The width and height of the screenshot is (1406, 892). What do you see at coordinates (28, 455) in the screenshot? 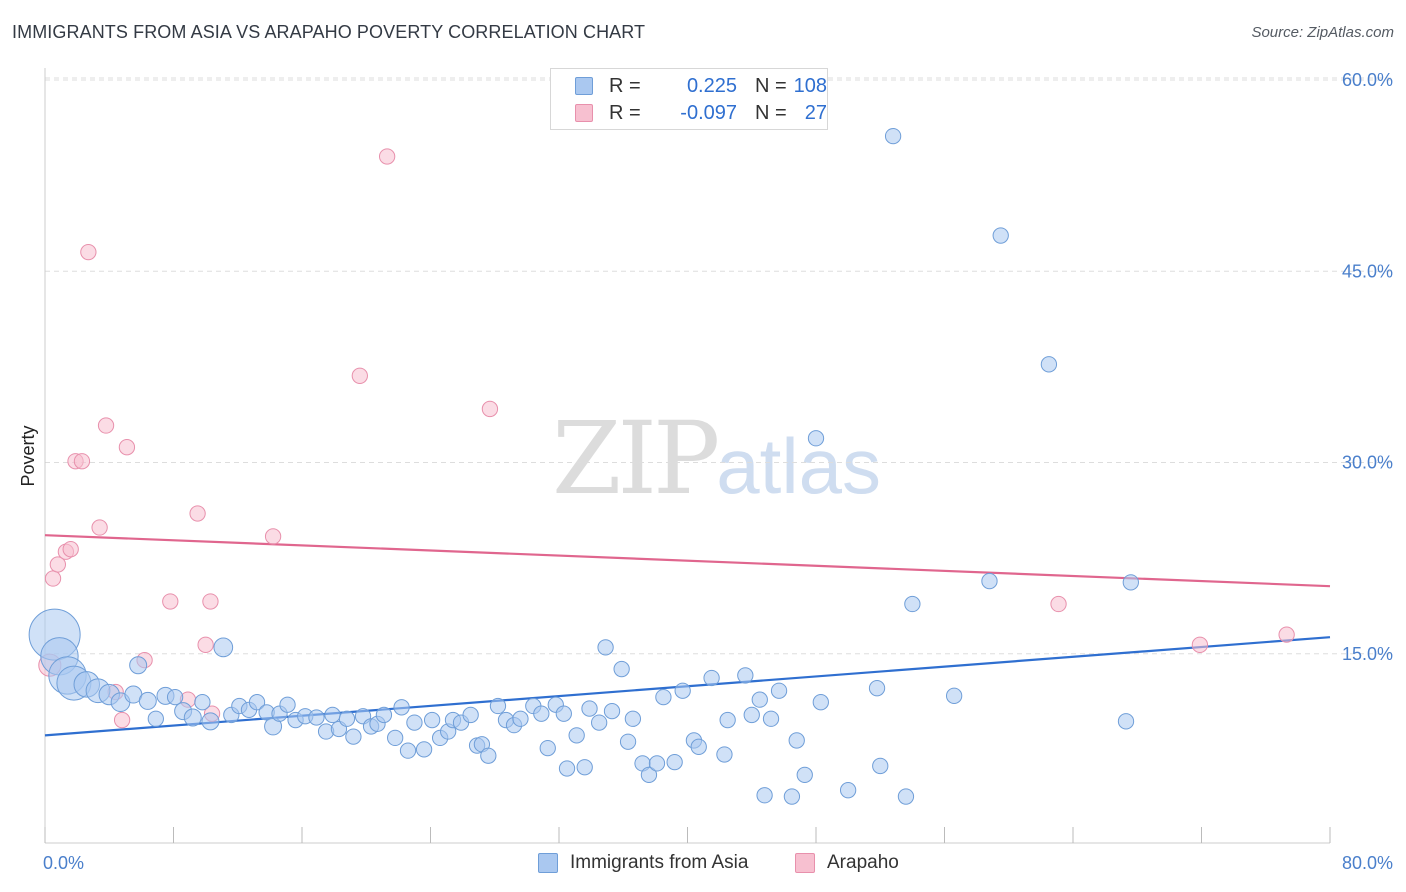
I see `y-axis-title: Poverty` at bounding box center [28, 455].